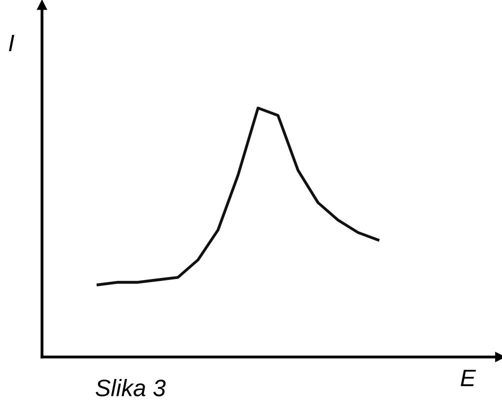 This screenshot has width=502, height=405. What do you see at coordinates (131, 387) in the screenshot?
I see `text: Slika 3` at bounding box center [131, 387].